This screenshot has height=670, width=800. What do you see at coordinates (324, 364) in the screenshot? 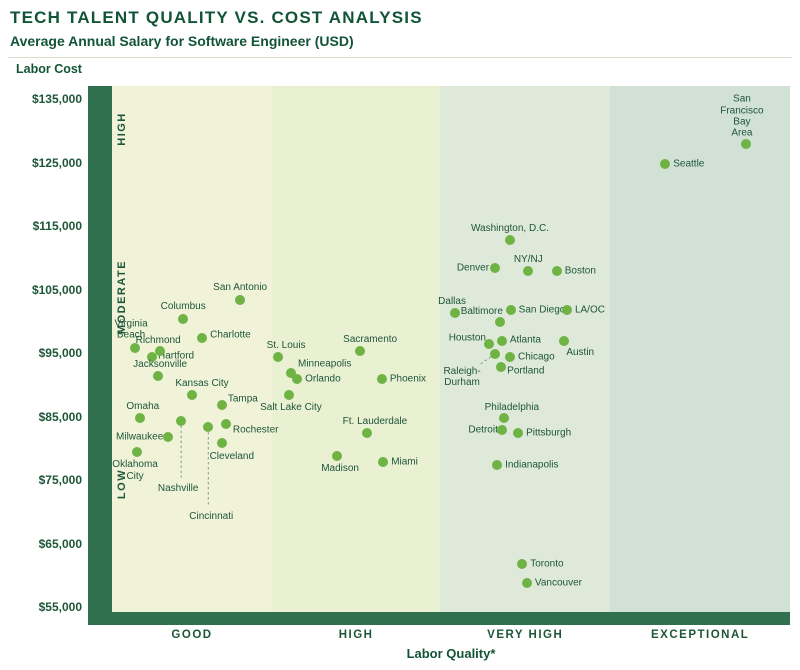
I see `data-point-label: Minneapolis` at bounding box center [324, 364].